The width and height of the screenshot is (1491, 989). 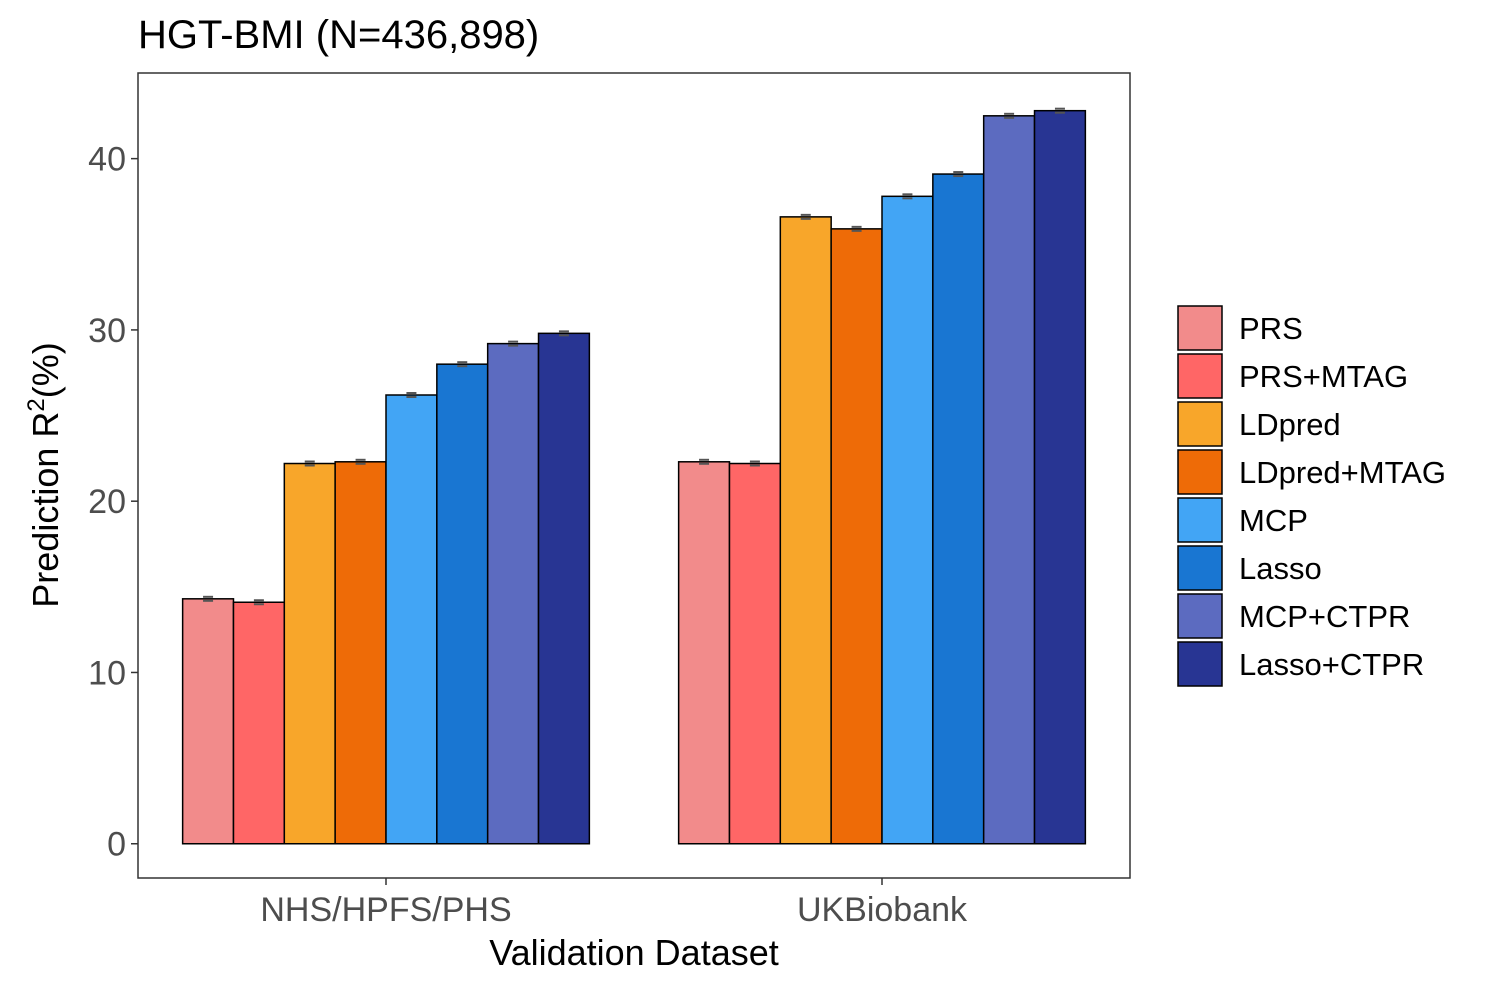 What do you see at coordinates (107, 673) in the screenshot?
I see `y-tick-label: 10` at bounding box center [107, 673].